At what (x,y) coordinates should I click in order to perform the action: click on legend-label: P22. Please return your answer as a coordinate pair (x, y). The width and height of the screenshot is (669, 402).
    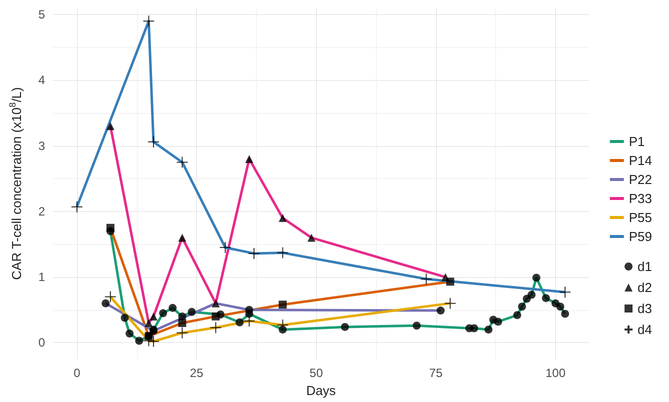
    Looking at the image, I should click on (640, 179).